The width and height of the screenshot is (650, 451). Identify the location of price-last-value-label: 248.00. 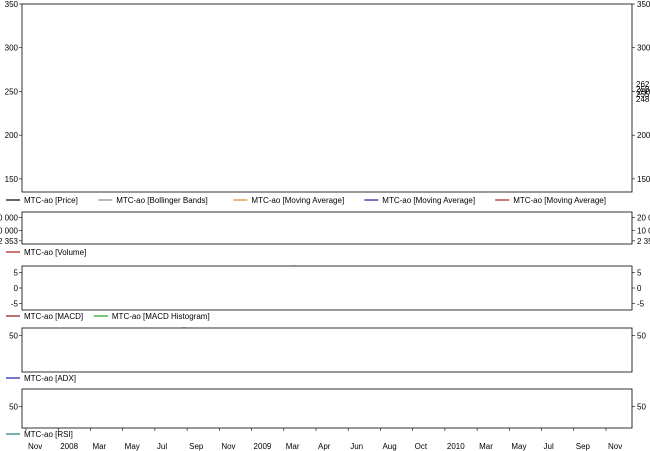
(643, 99).